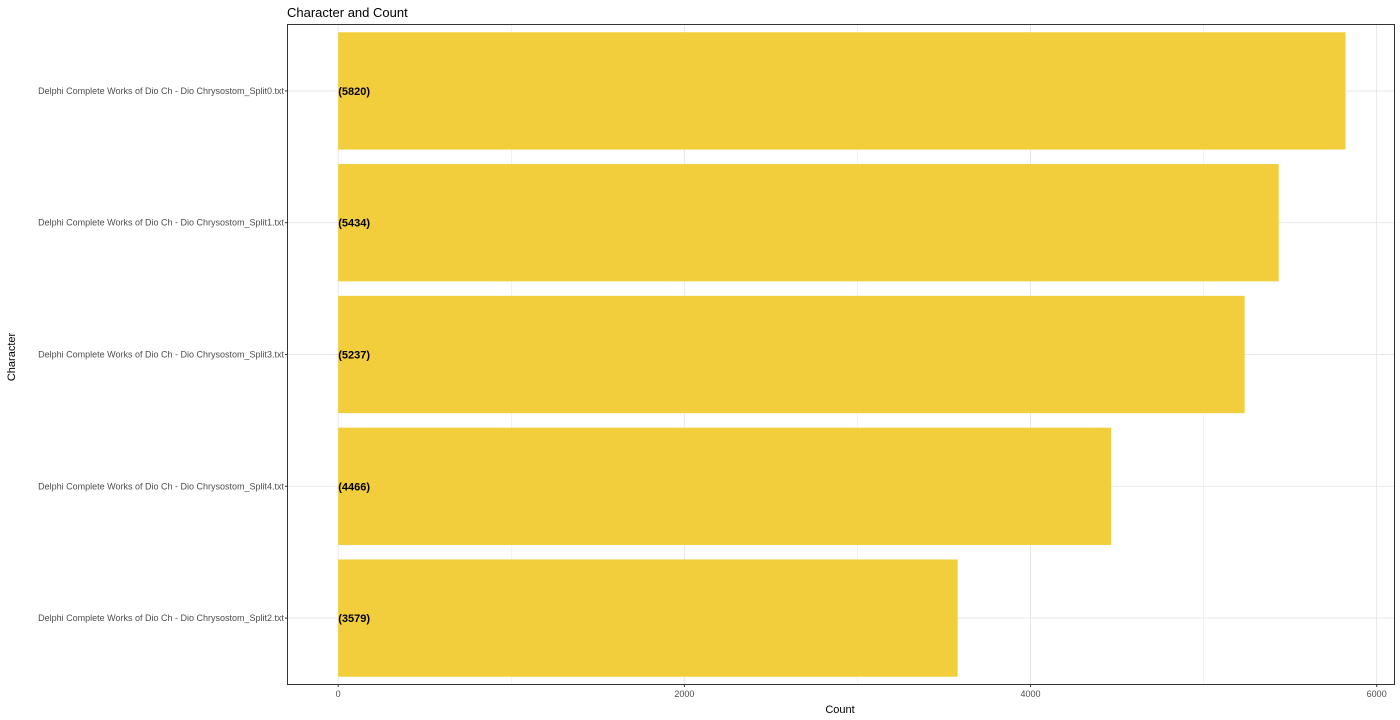 This screenshot has height=720, width=1400. Describe the element at coordinates (684, 694) in the screenshot. I see `x-tick-label: 2000` at that location.